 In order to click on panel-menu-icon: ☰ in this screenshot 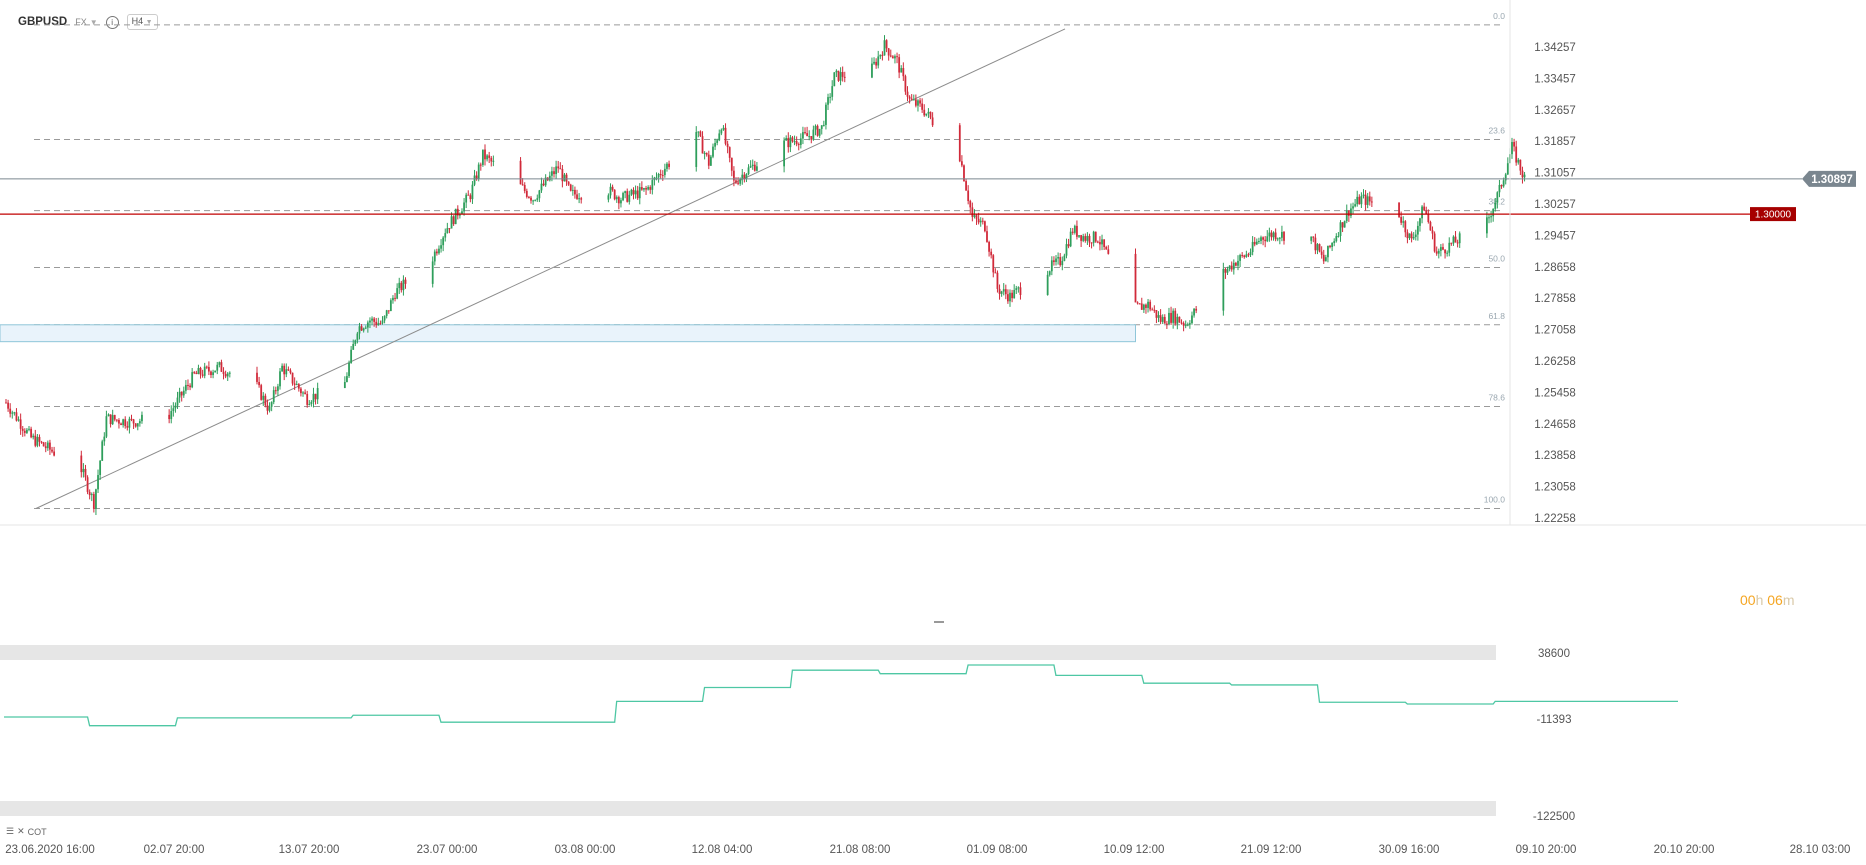, I will do `click(10, 831)`.